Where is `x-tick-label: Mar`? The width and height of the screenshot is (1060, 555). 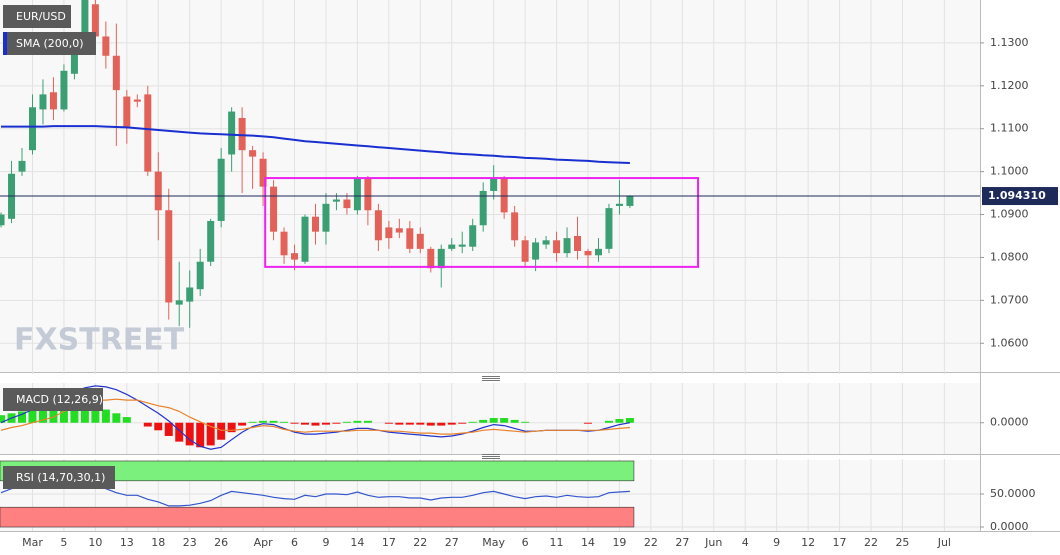 x-tick-label: Mar is located at coordinates (32, 542).